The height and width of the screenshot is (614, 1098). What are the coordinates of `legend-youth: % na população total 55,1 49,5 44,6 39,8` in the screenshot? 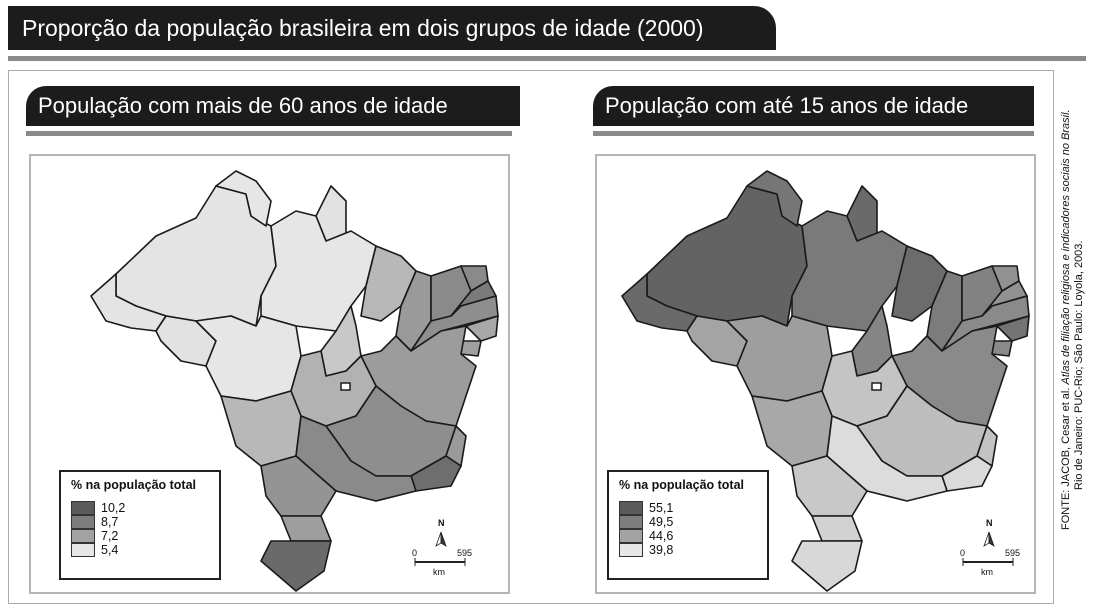 It's located at (688, 525).